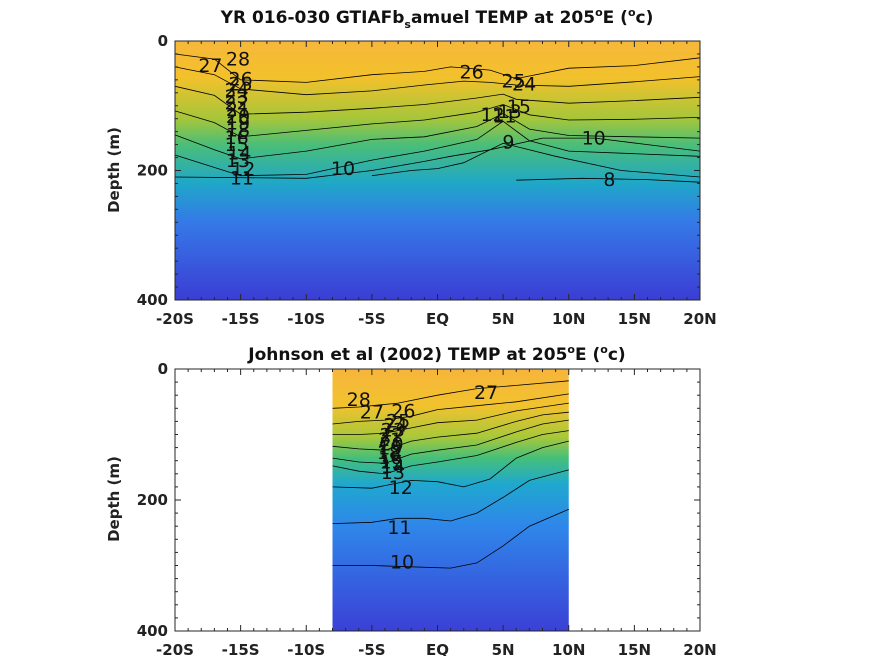 The image size is (875, 656). What do you see at coordinates (163, 369) in the screenshot?
I see `bottom-y-tick-label: 0` at bounding box center [163, 369].